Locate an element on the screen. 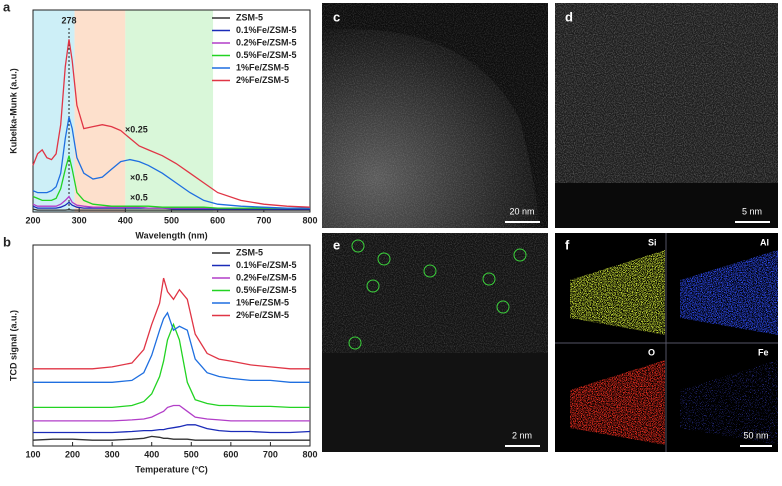  al-map is located at coordinates (729, 292).